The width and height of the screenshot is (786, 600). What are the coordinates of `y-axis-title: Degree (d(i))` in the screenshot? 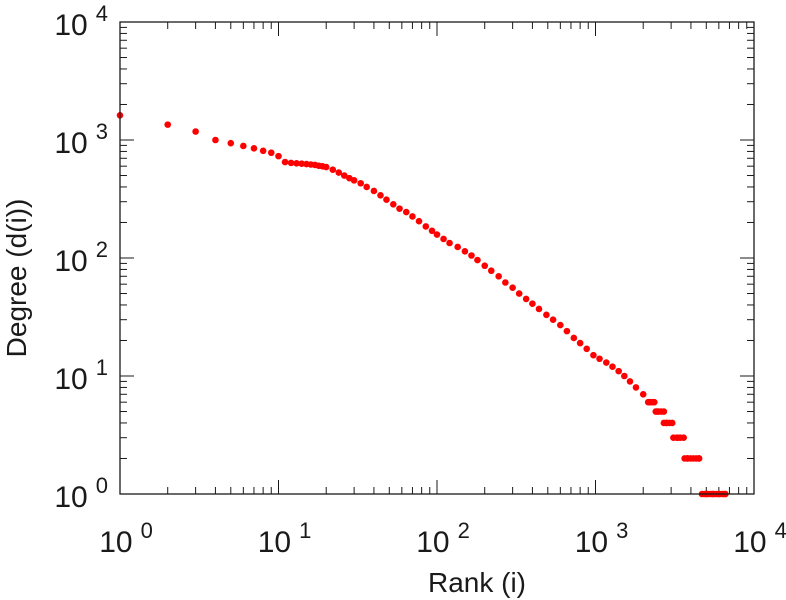 It's located at (16, 278).